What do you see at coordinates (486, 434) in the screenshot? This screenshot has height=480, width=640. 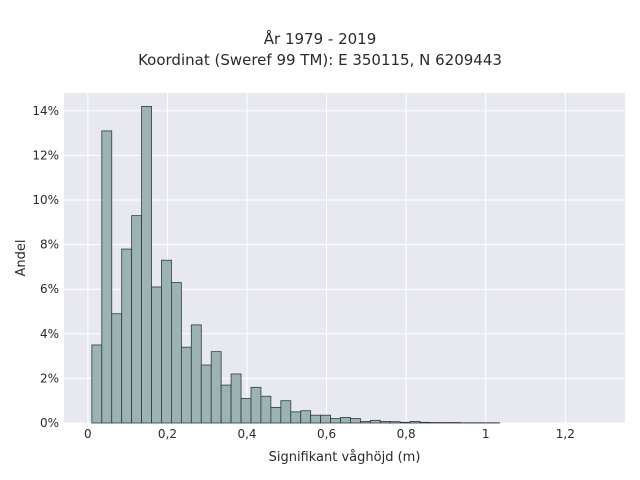 I see `x-tick-label: 1` at bounding box center [486, 434].